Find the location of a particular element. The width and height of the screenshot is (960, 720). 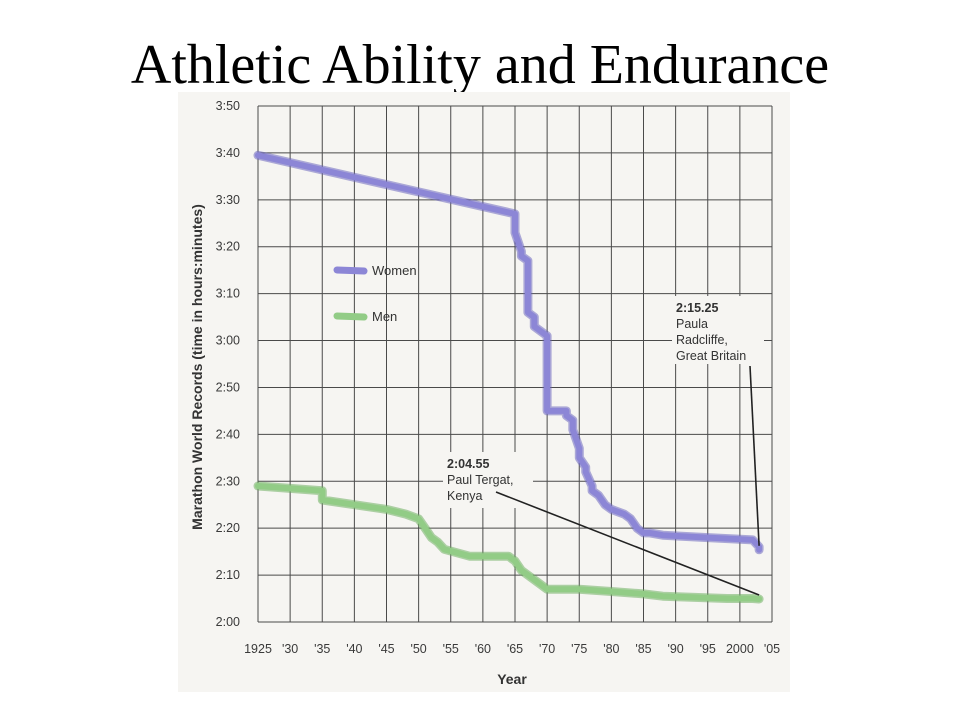

annotation-tergat-line2: Kenya is located at coordinates (464, 496).